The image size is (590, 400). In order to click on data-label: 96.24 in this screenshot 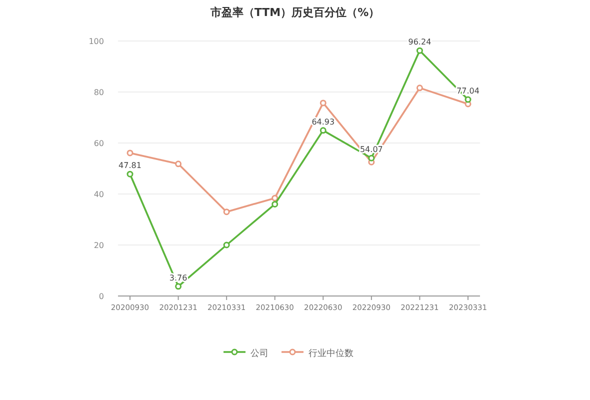, I will do `click(420, 42)`.